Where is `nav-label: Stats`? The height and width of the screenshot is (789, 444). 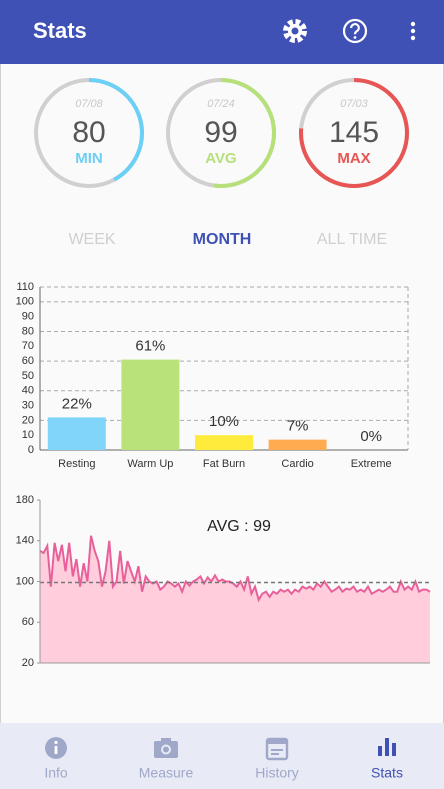
nav-label: Stats is located at coordinates (387, 773).